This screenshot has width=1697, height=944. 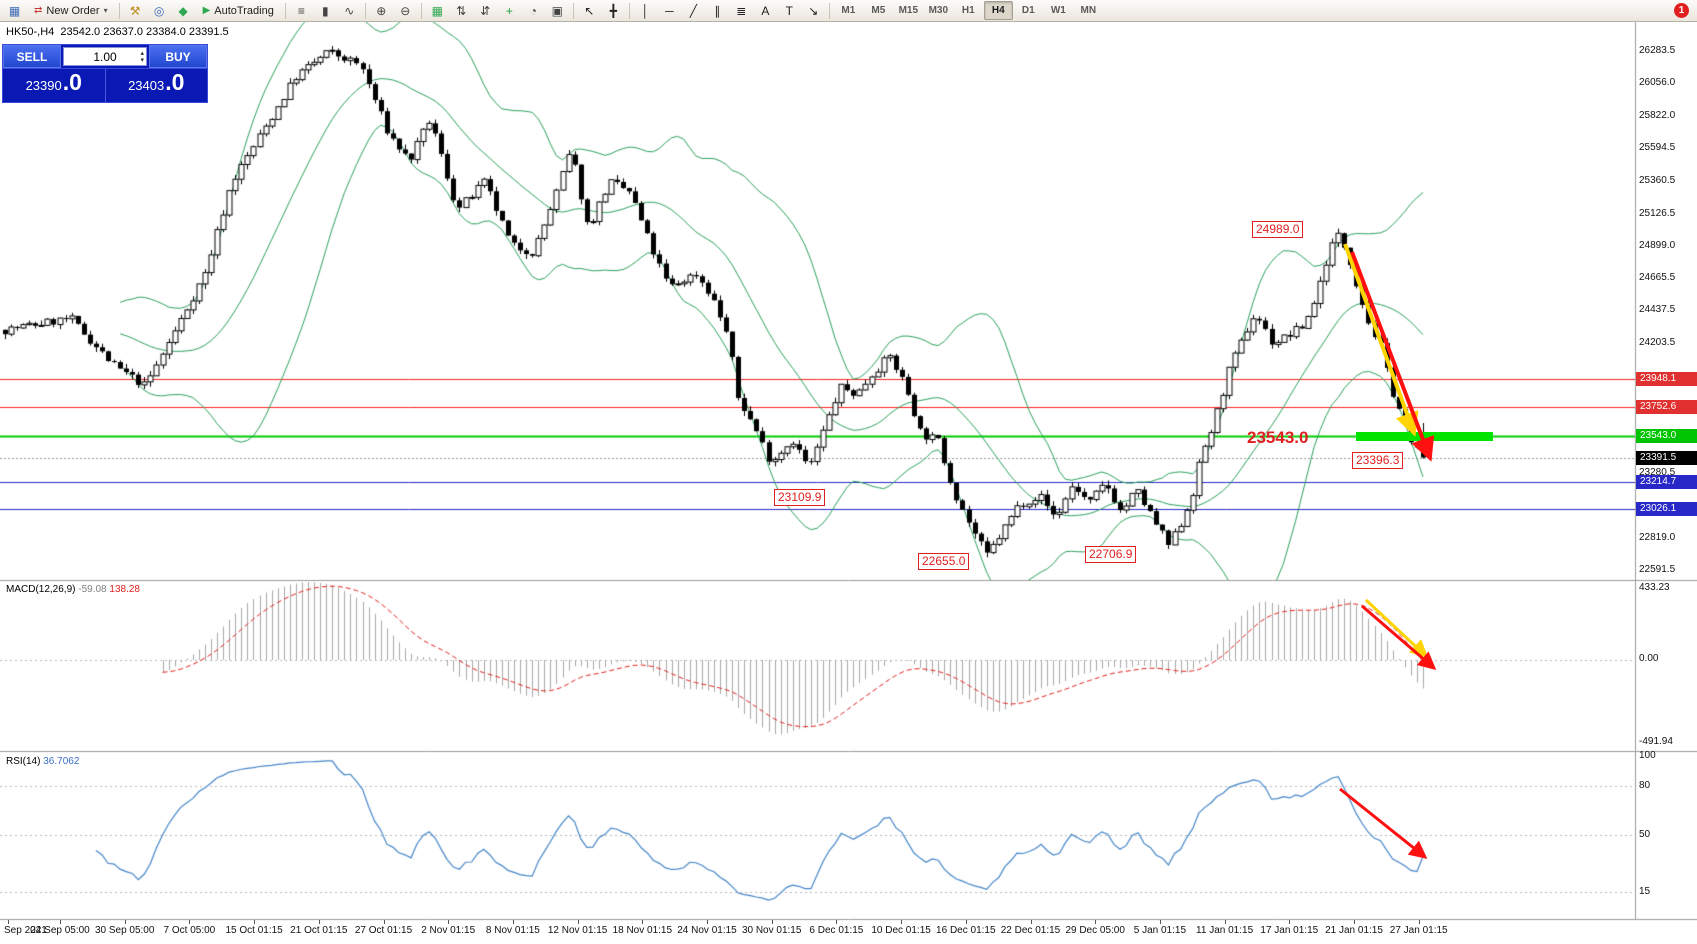 I want to click on price-annotation-box: 23109.9, so click(x=800, y=497).